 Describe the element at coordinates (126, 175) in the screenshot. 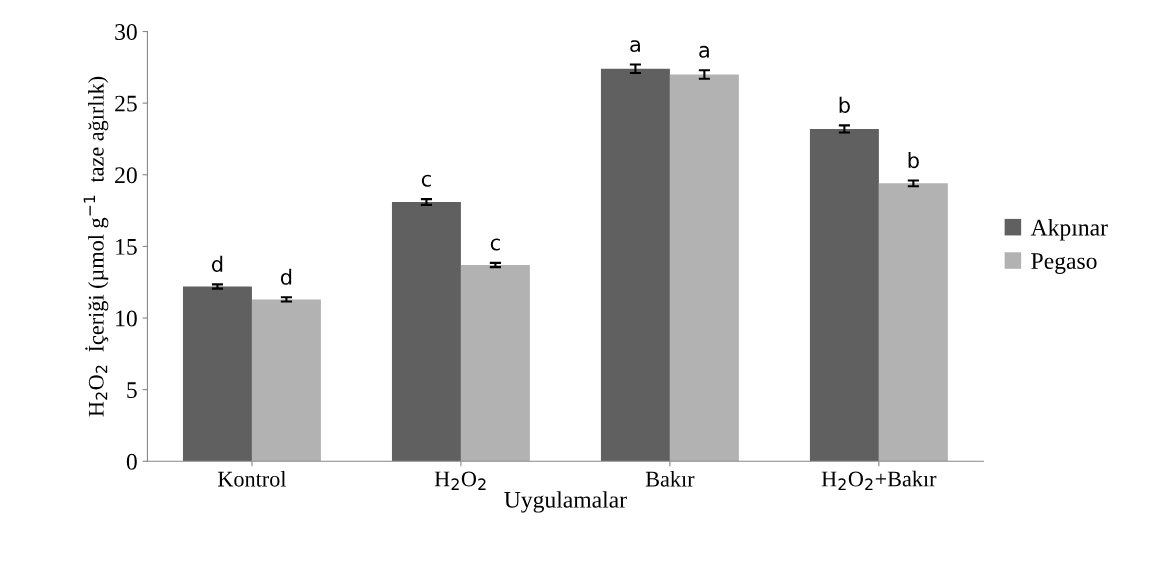

I see `y-tick-label: 20` at that location.